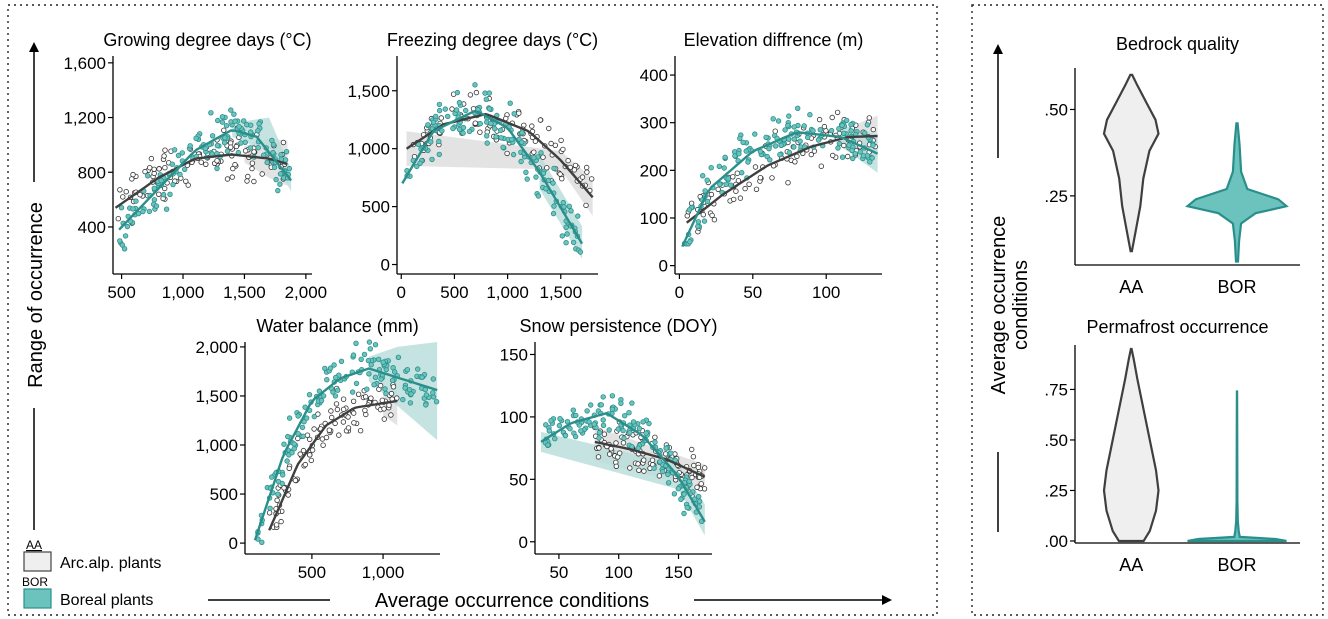 The width and height of the screenshot is (1328, 619). Describe the element at coordinates (92, 172) in the screenshot. I see `y-tick-label: 800` at that location.